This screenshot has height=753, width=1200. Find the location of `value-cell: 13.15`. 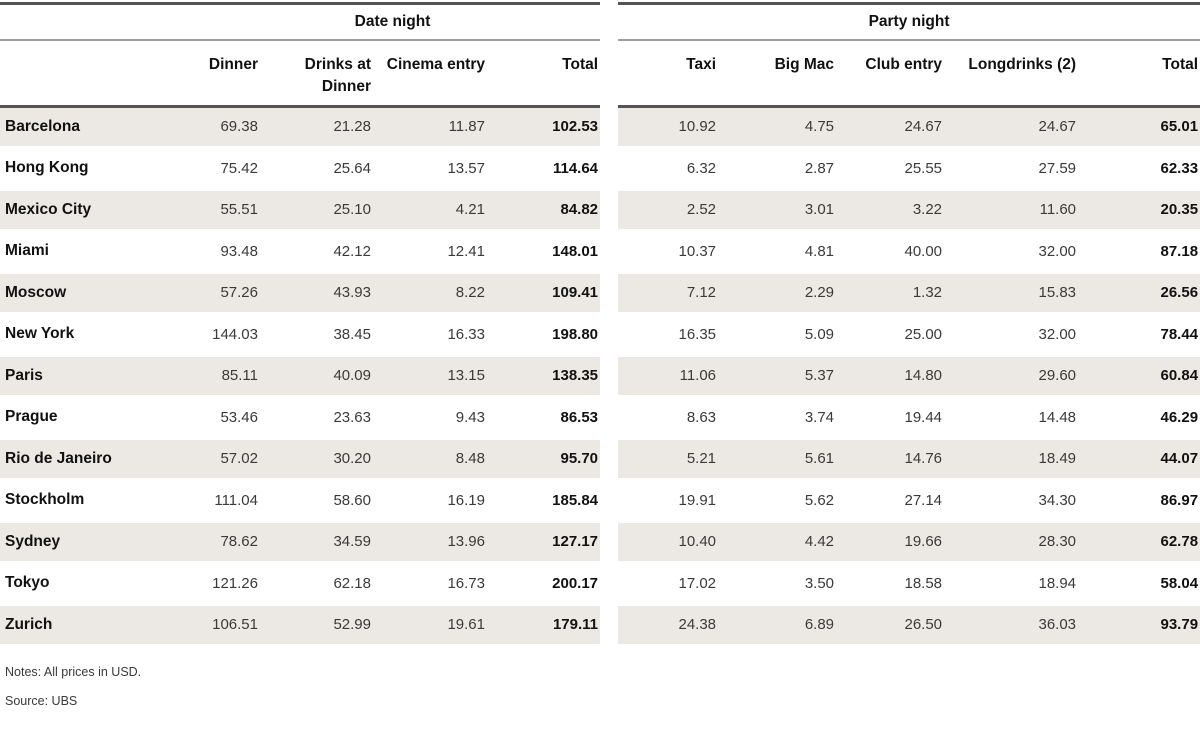

value-cell: 13.15 is located at coordinates (430, 378).